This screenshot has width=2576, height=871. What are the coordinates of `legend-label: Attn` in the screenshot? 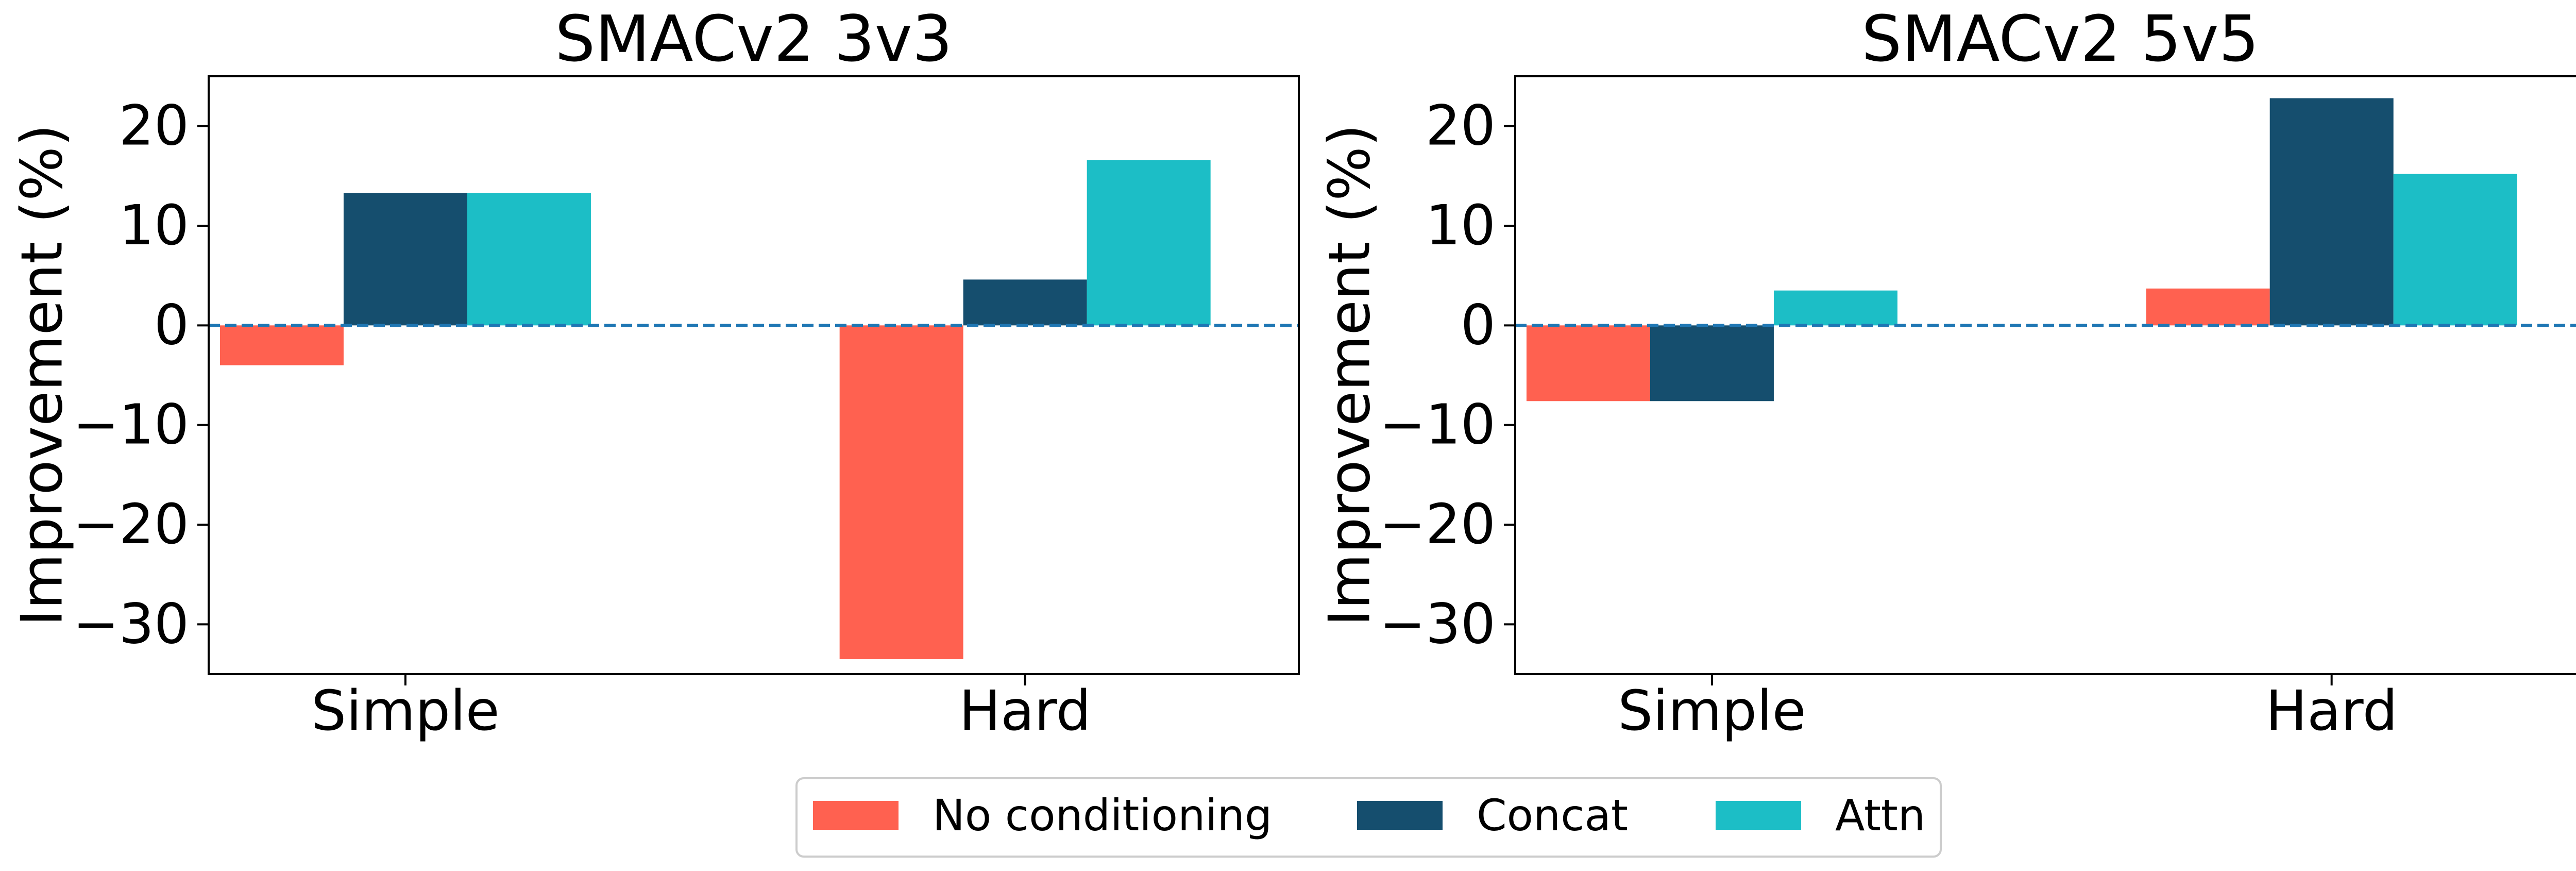 It's located at (1880, 815).